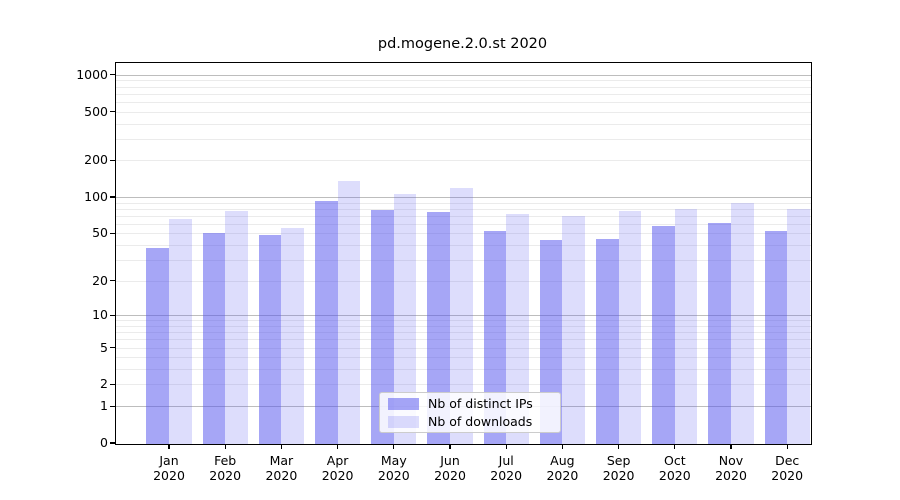 This screenshot has height=500, width=900. I want to click on legend-item-downloads: Nb of downloads, so click(470, 421).